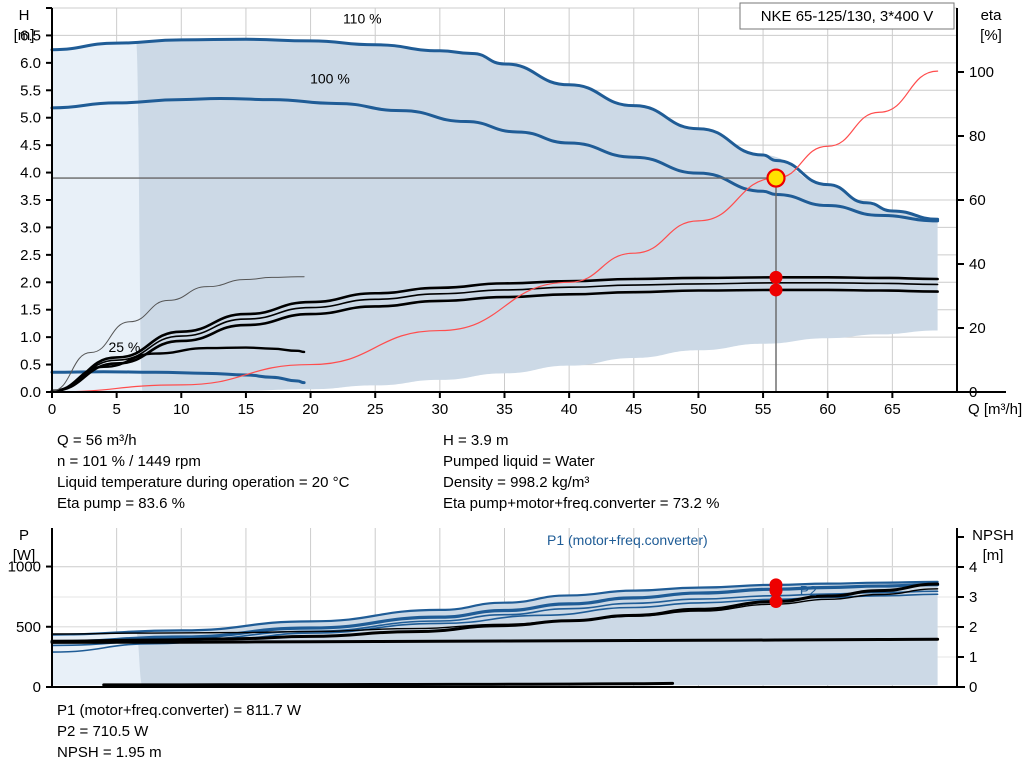  What do you see at coordinates (310, 409) in the screenshot?
I see `x-tick-label: 20` at bounding box center [310, 409].